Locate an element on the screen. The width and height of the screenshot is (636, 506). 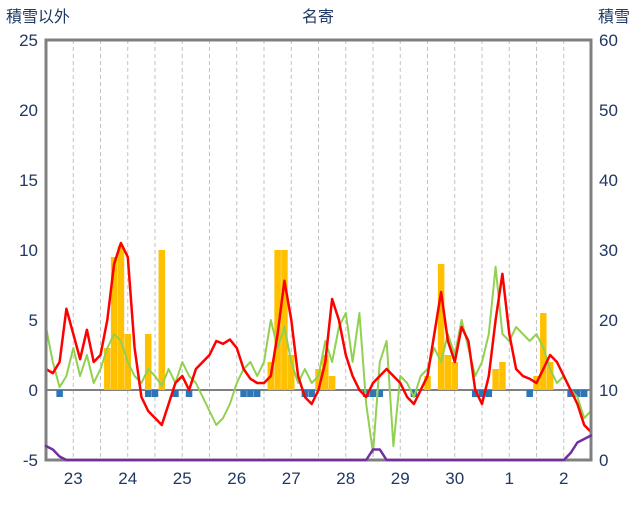
left-tick-10: 10 is located at coordinates (28, 250).